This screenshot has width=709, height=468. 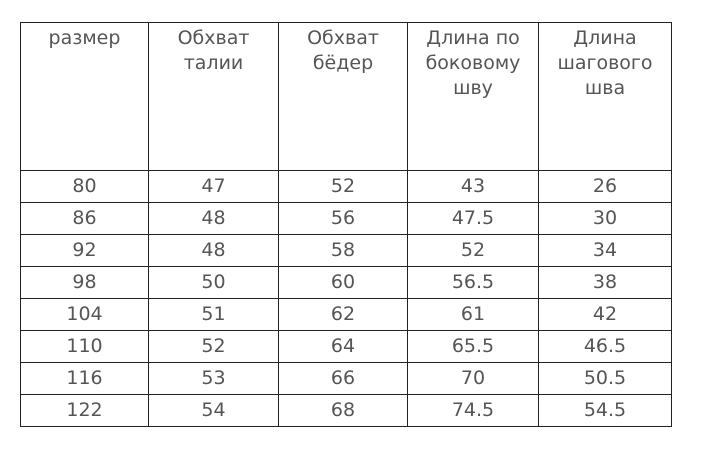 What do you see at coordinates (213, 186) in the screenshot?
I see `table-cell: 47` at bounding box center [213, 186].